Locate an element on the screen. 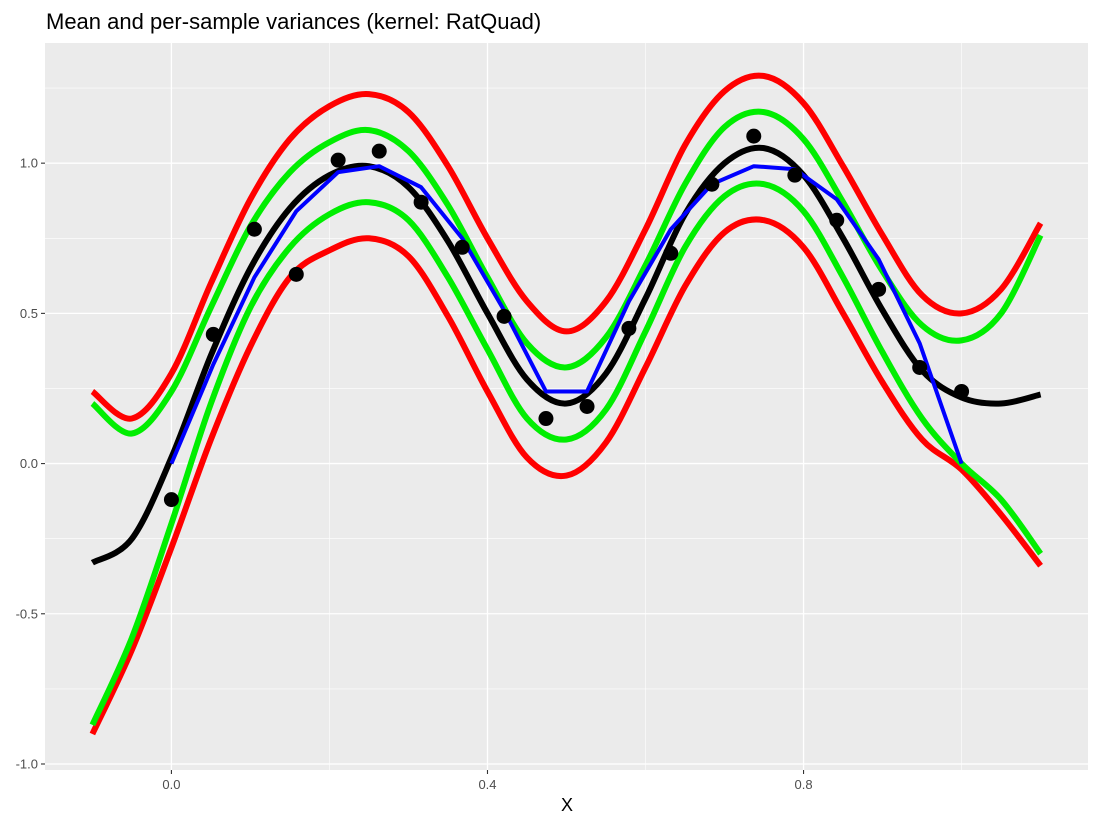  y-tick-label: 0.0 is located at coordinates (29, 463).